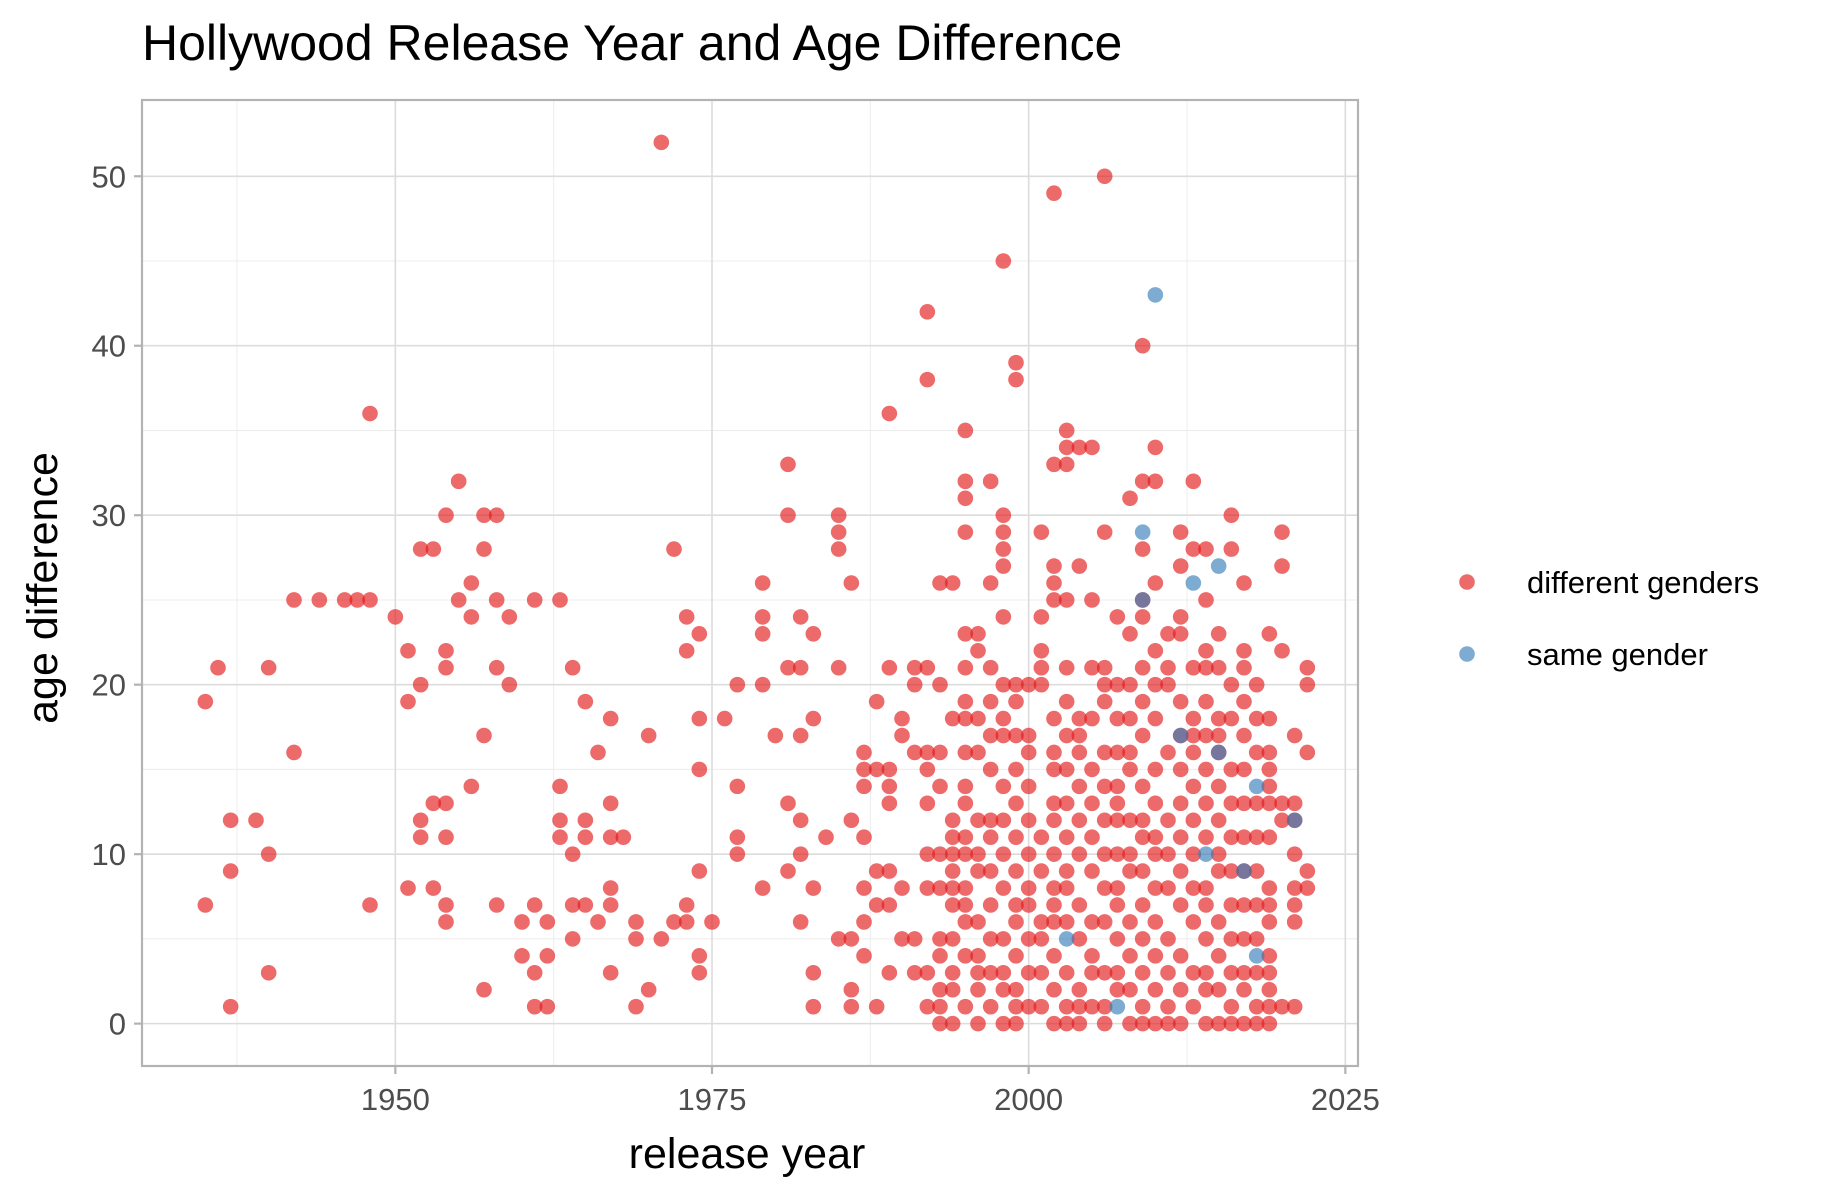 This screenshot has height=1187, width=1825. What do you see at coordinates (747, 1154) in the screenshot?
I see `x-axis-title: release year` at bounding box center [747, 1154].